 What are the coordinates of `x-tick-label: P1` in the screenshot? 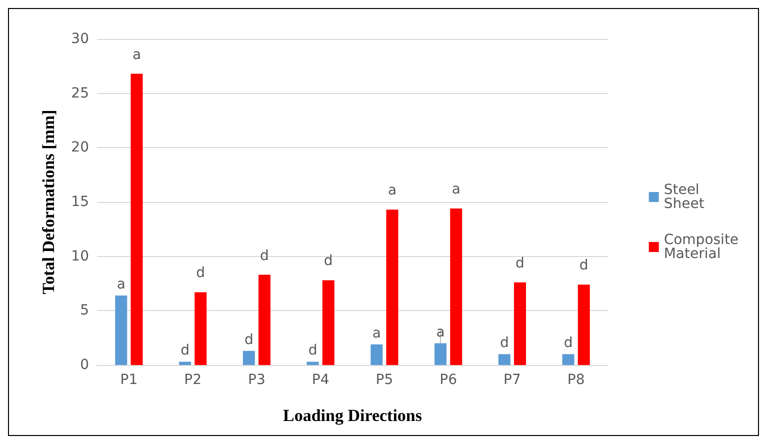 It's located at (129, 380).